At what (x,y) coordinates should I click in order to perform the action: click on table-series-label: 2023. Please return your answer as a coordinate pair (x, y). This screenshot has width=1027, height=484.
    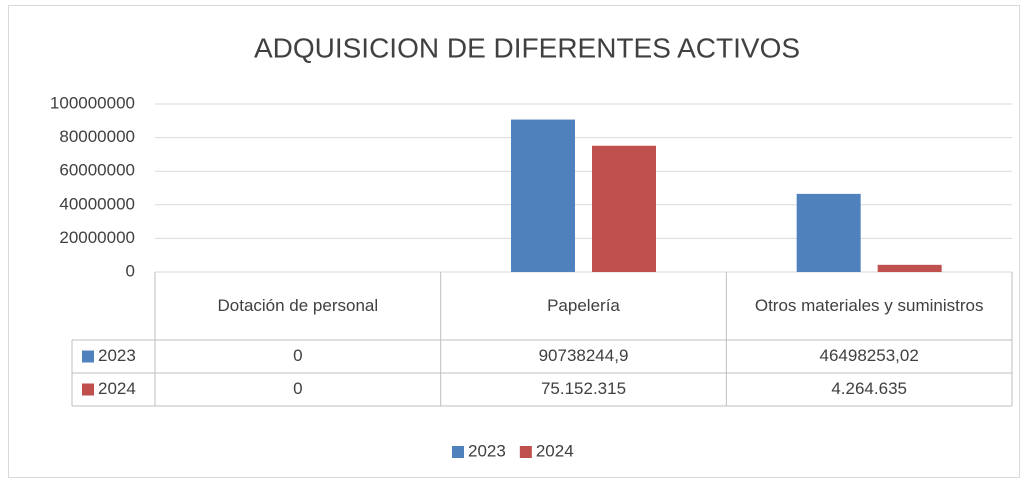
    Looking at the image, I should click on (117, 355).